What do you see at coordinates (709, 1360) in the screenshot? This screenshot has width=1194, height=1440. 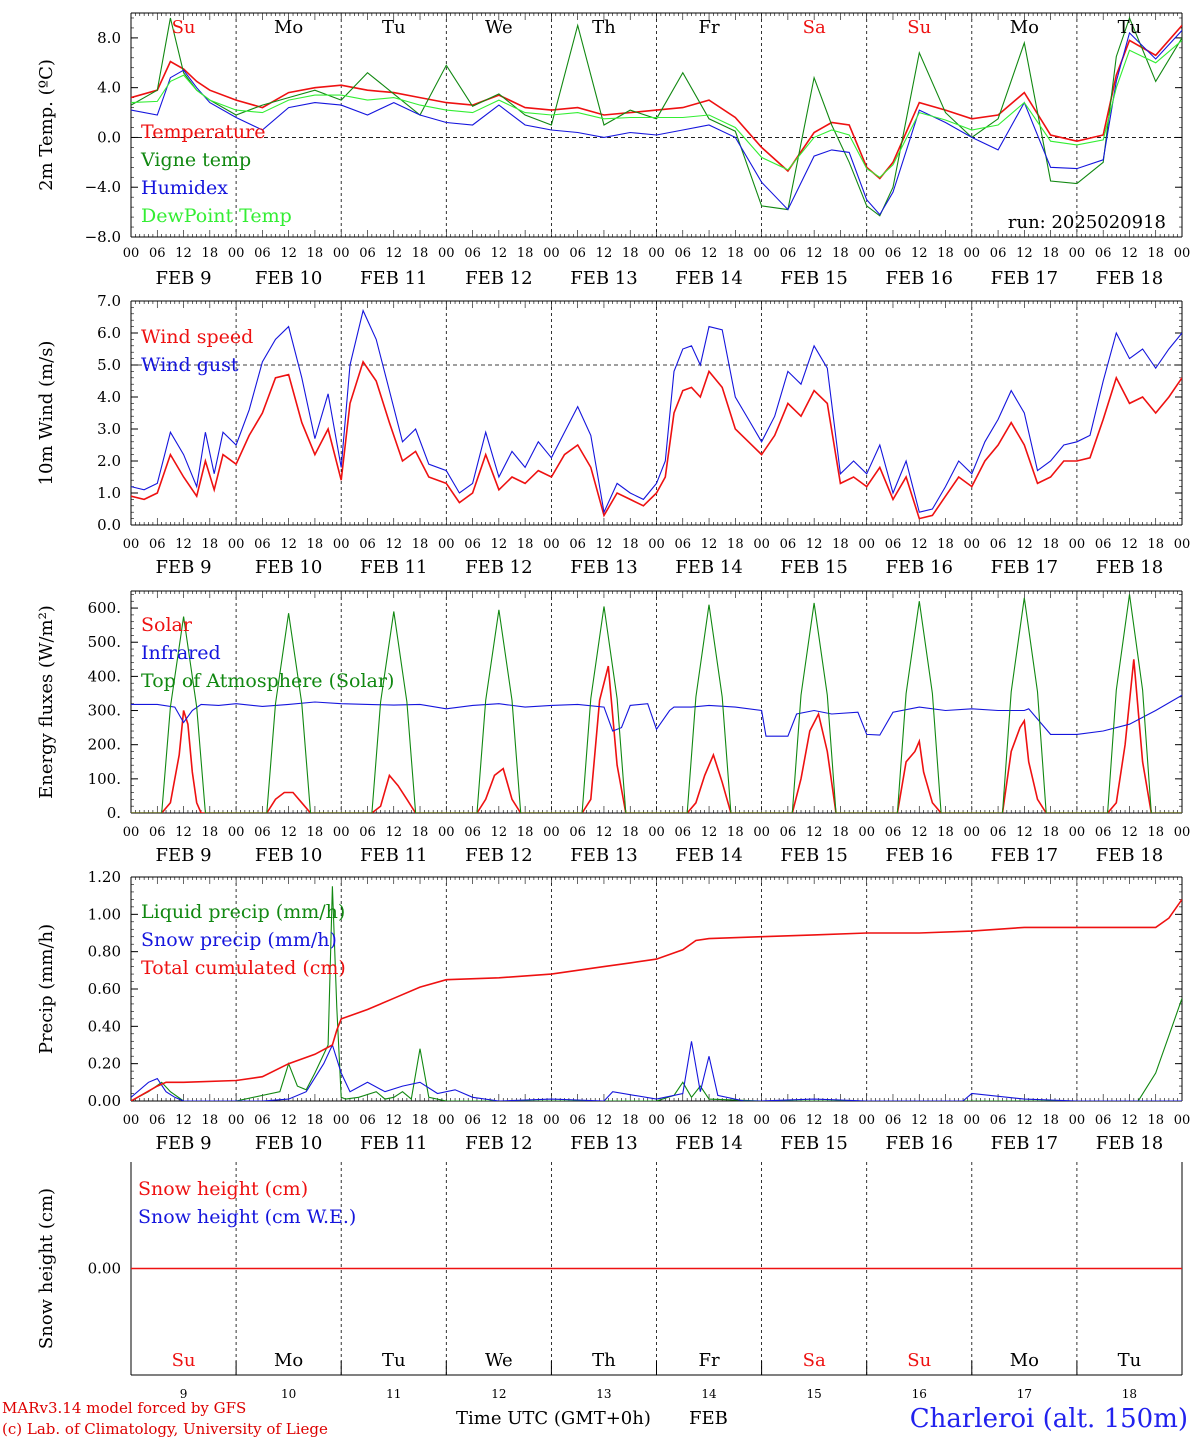 I see `day-of-week-label: Fr` at bounding box center [709, 1360].